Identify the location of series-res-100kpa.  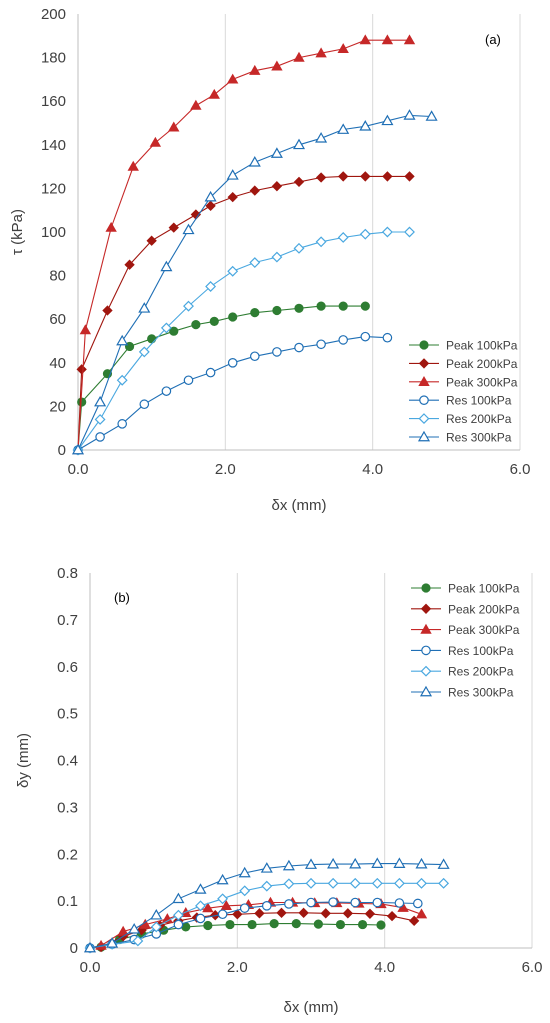
(233, 393).